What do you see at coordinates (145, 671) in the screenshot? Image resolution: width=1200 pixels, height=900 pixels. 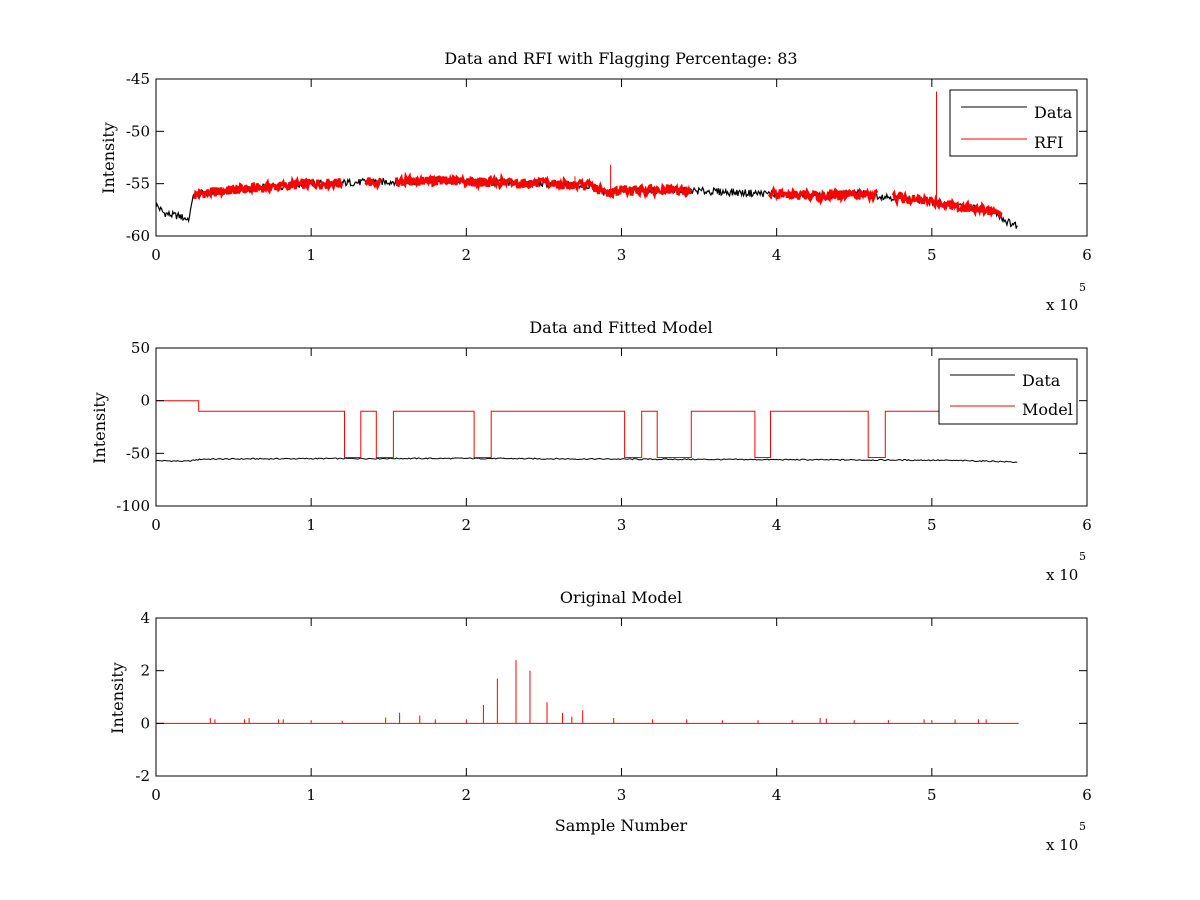 I see `panel-3-ytick-label: 2` at bounding box center [145, 671].